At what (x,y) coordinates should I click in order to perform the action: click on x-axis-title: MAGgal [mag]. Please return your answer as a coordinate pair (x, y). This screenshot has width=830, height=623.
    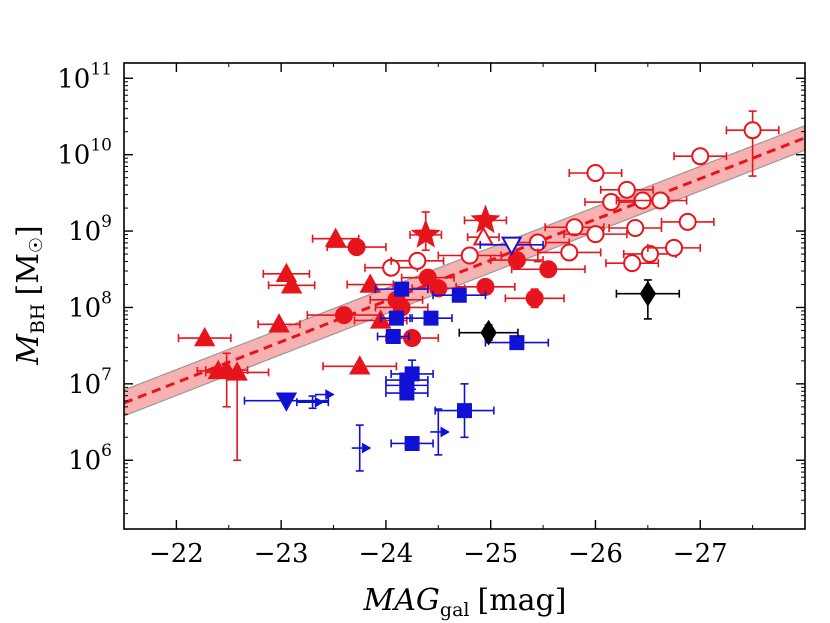
    Looking at the image, I should click on (465, 602).